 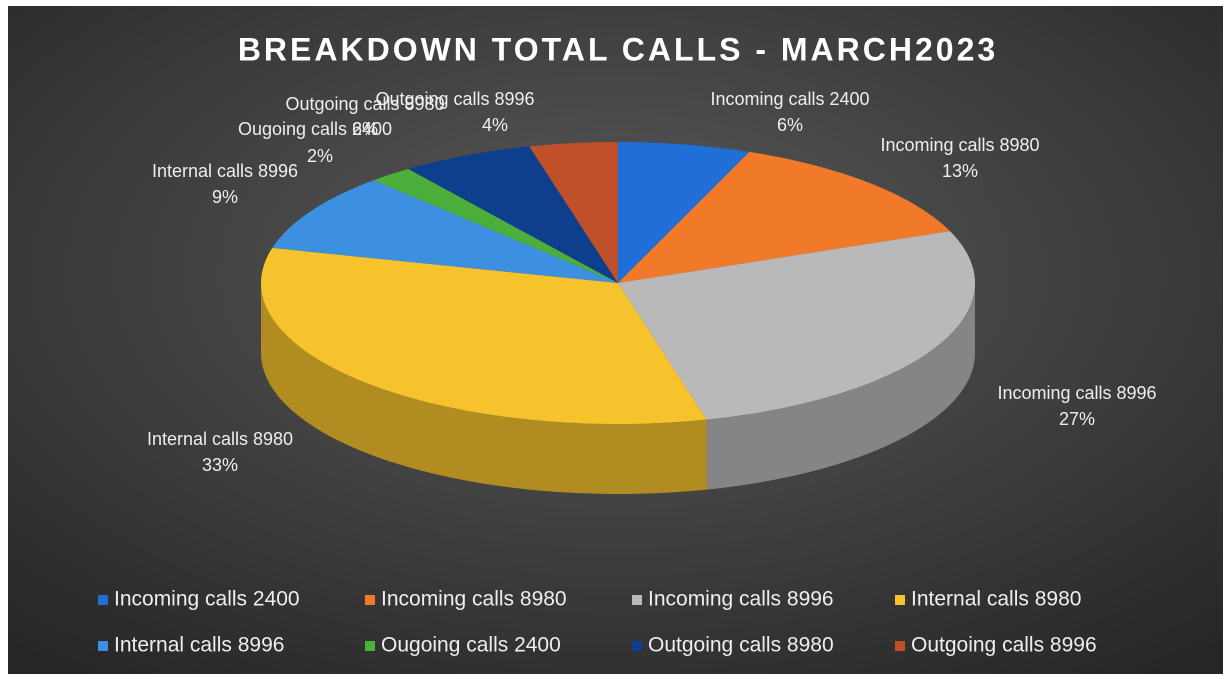 I want to click on legend-label: Outgoing calls 8980, so click(x=741, y=645).